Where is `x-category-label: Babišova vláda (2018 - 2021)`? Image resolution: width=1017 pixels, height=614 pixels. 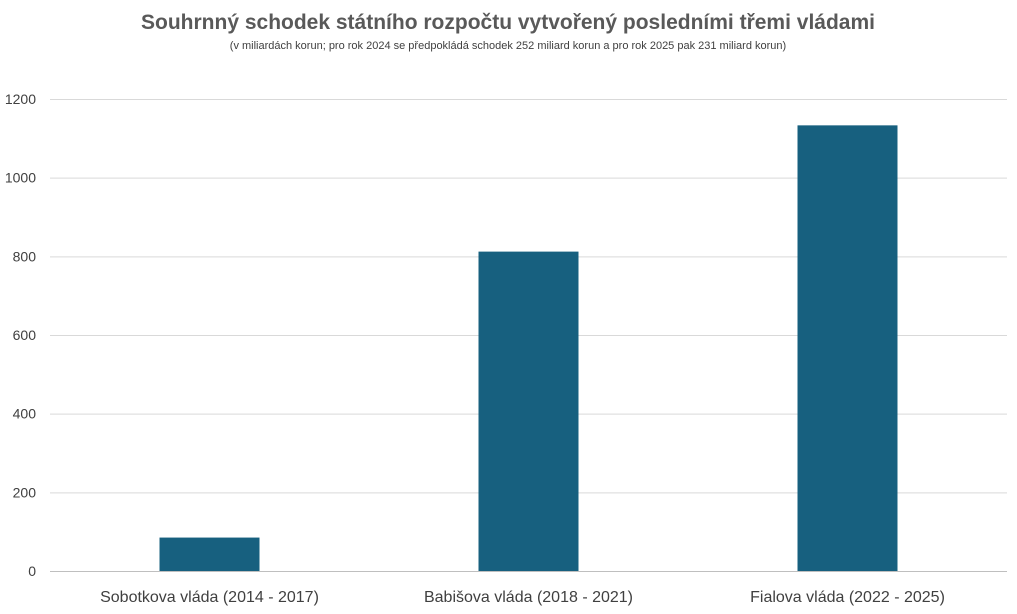
x-category-label: Babišova vláda (2018 - 2021) is located at coordinates (528, 597).